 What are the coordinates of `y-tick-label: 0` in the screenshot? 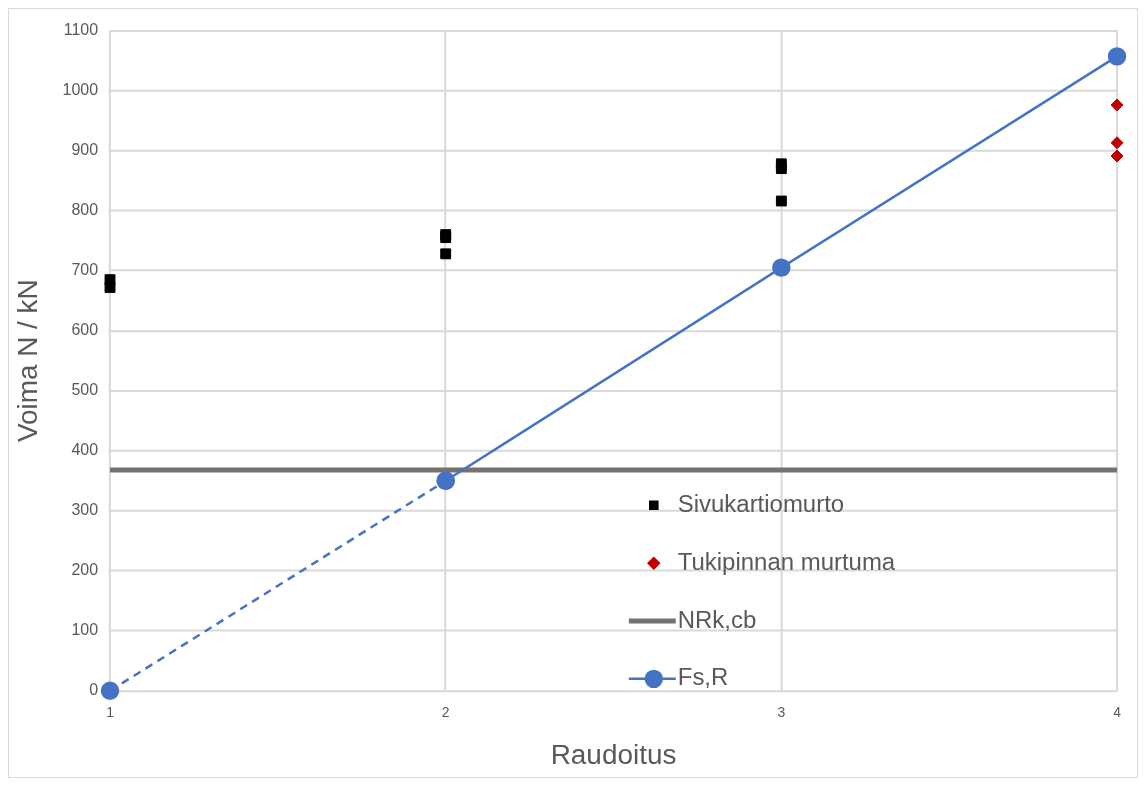 It's located at (94, 690).